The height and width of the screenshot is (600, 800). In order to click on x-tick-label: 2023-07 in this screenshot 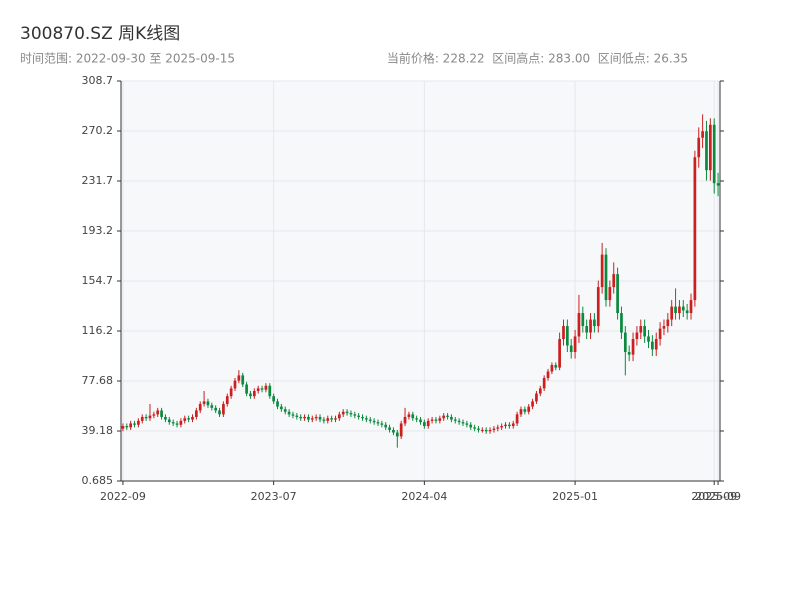, I will do `click(274, 496)`.